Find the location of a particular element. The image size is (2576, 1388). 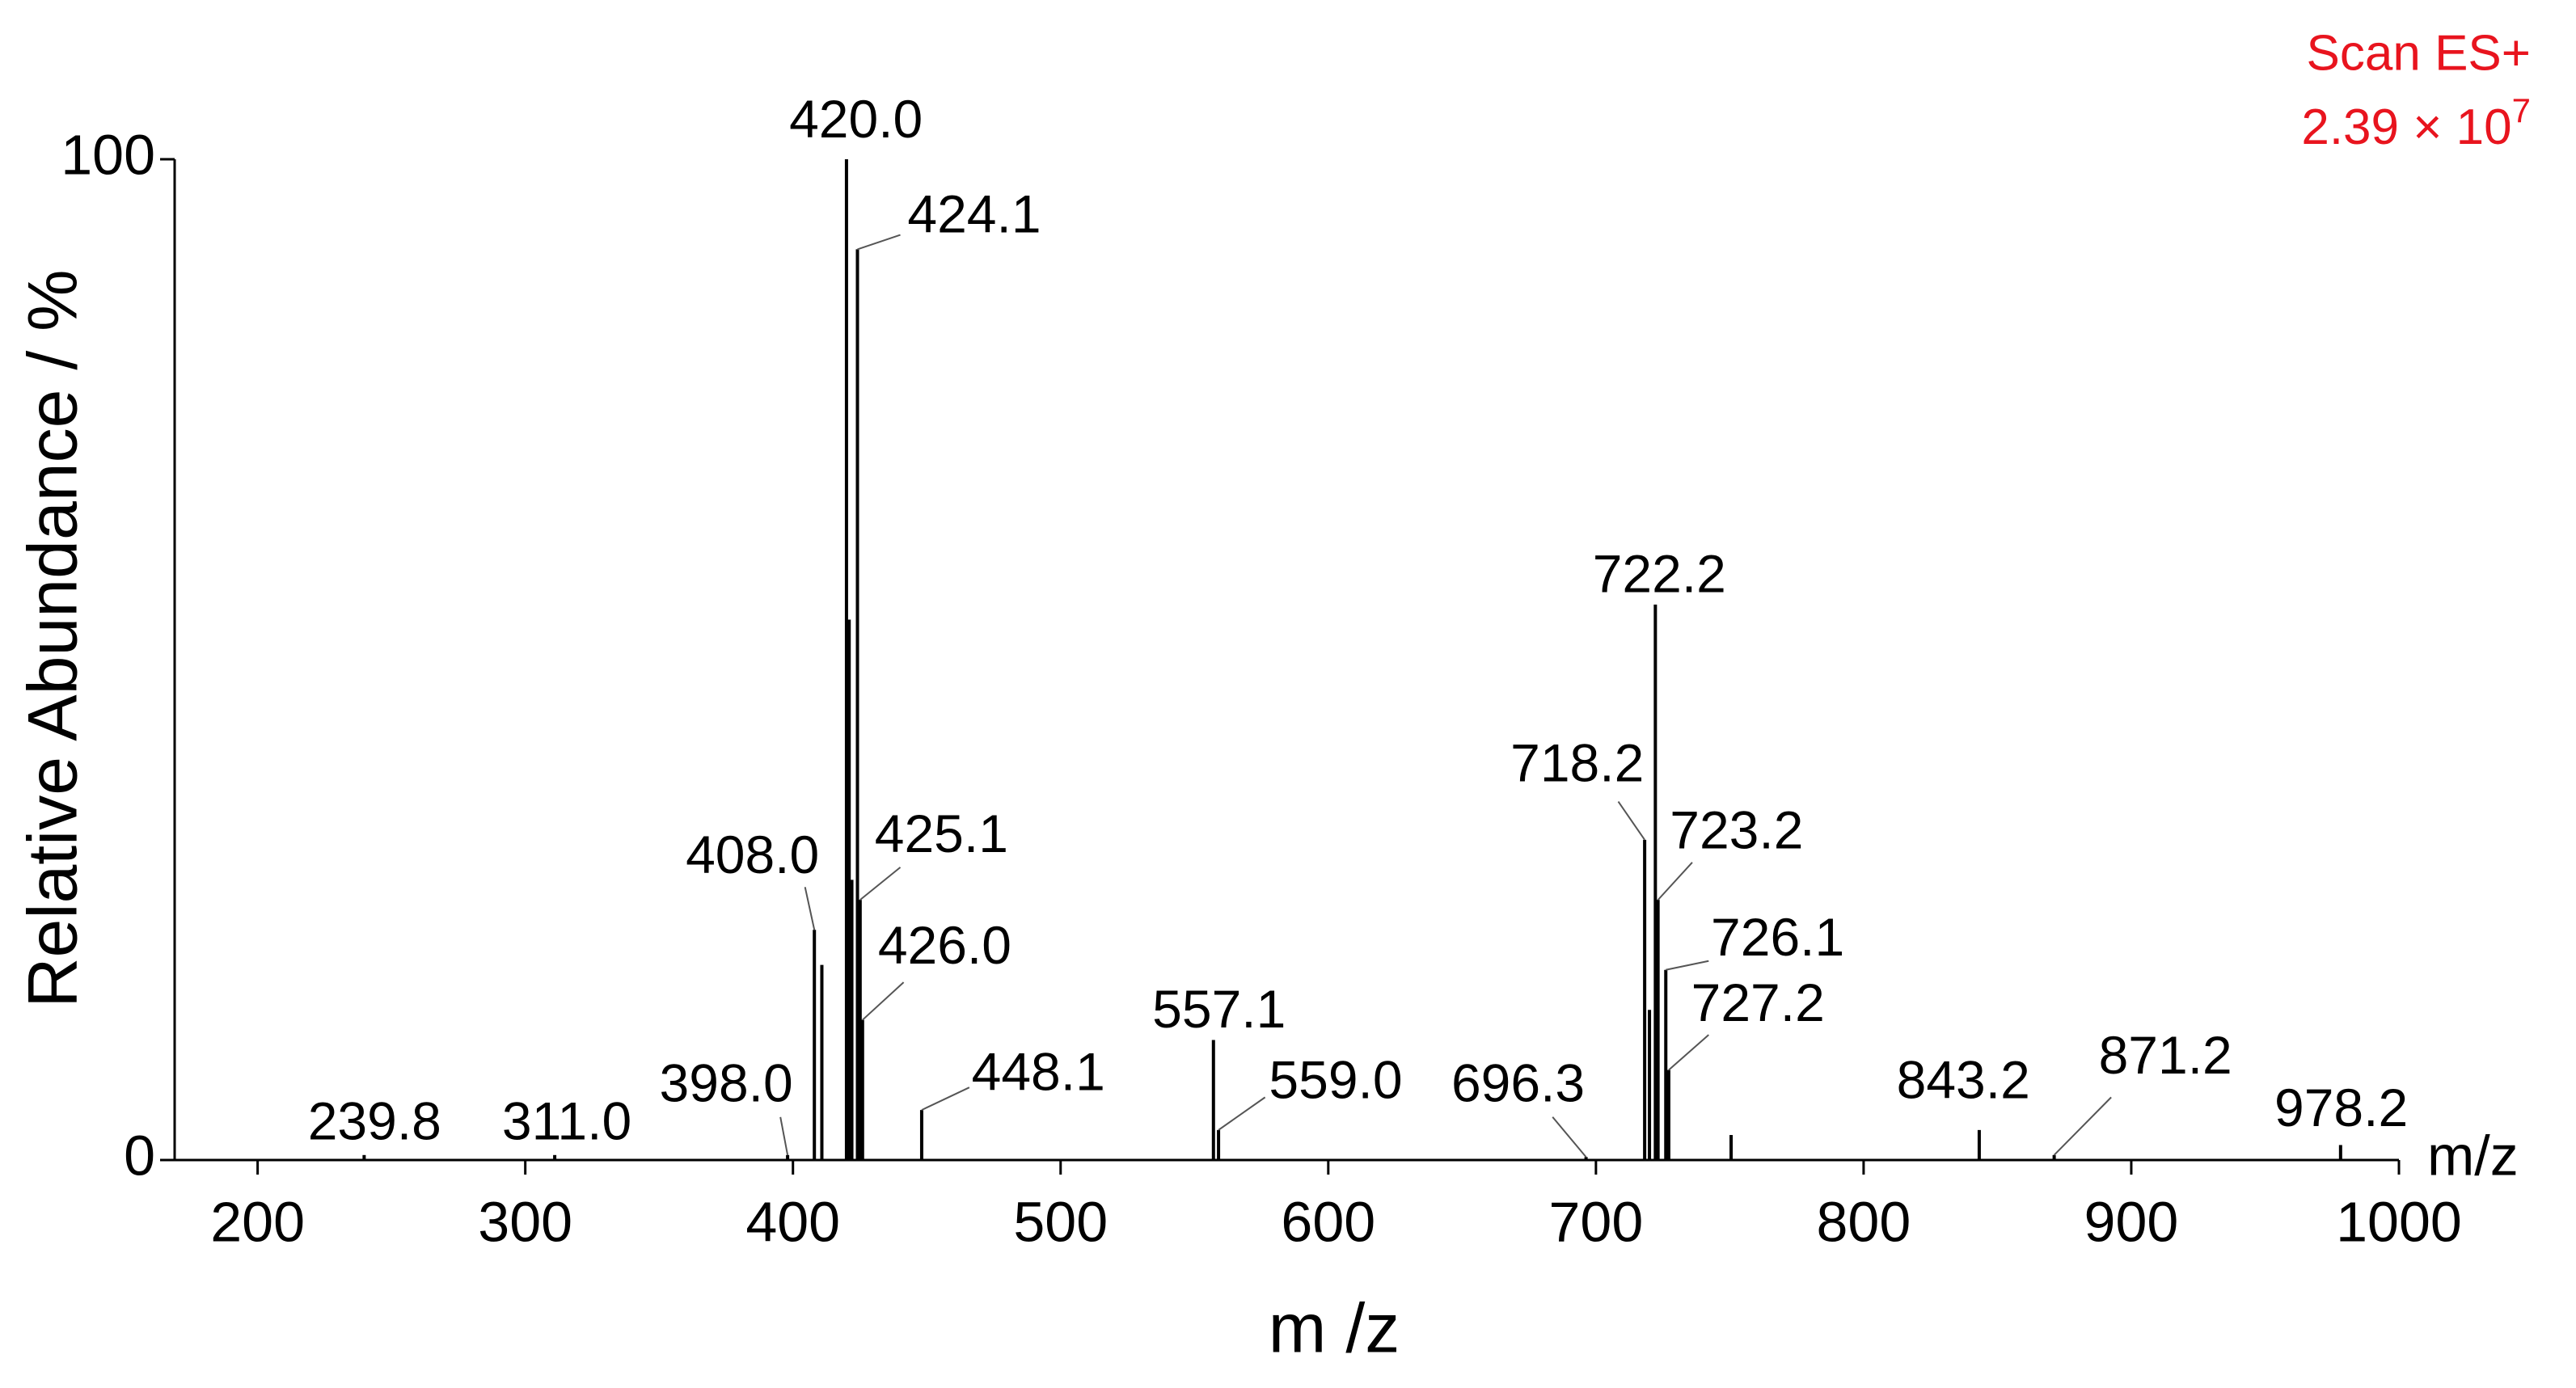

x-axis-title: m /z is located at coordinates (1334, 1329).